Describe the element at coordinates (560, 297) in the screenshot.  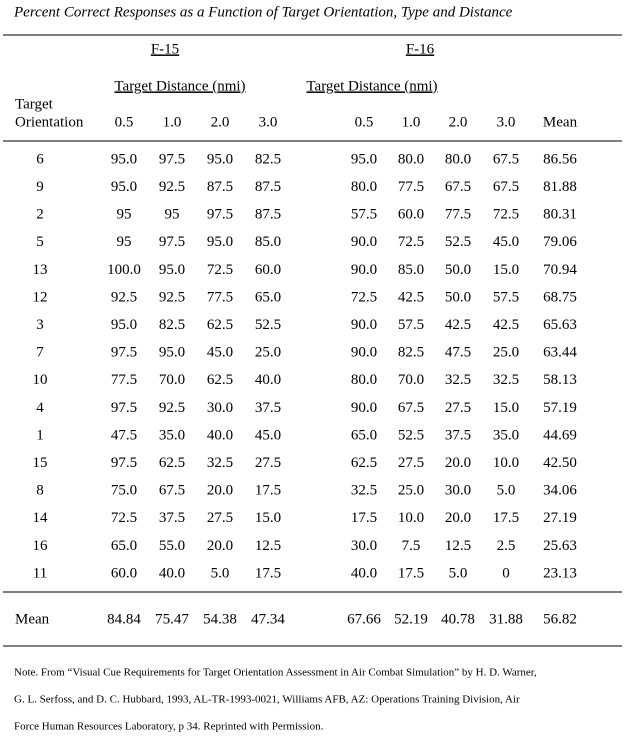
I see `cell: 68.75` at that location.